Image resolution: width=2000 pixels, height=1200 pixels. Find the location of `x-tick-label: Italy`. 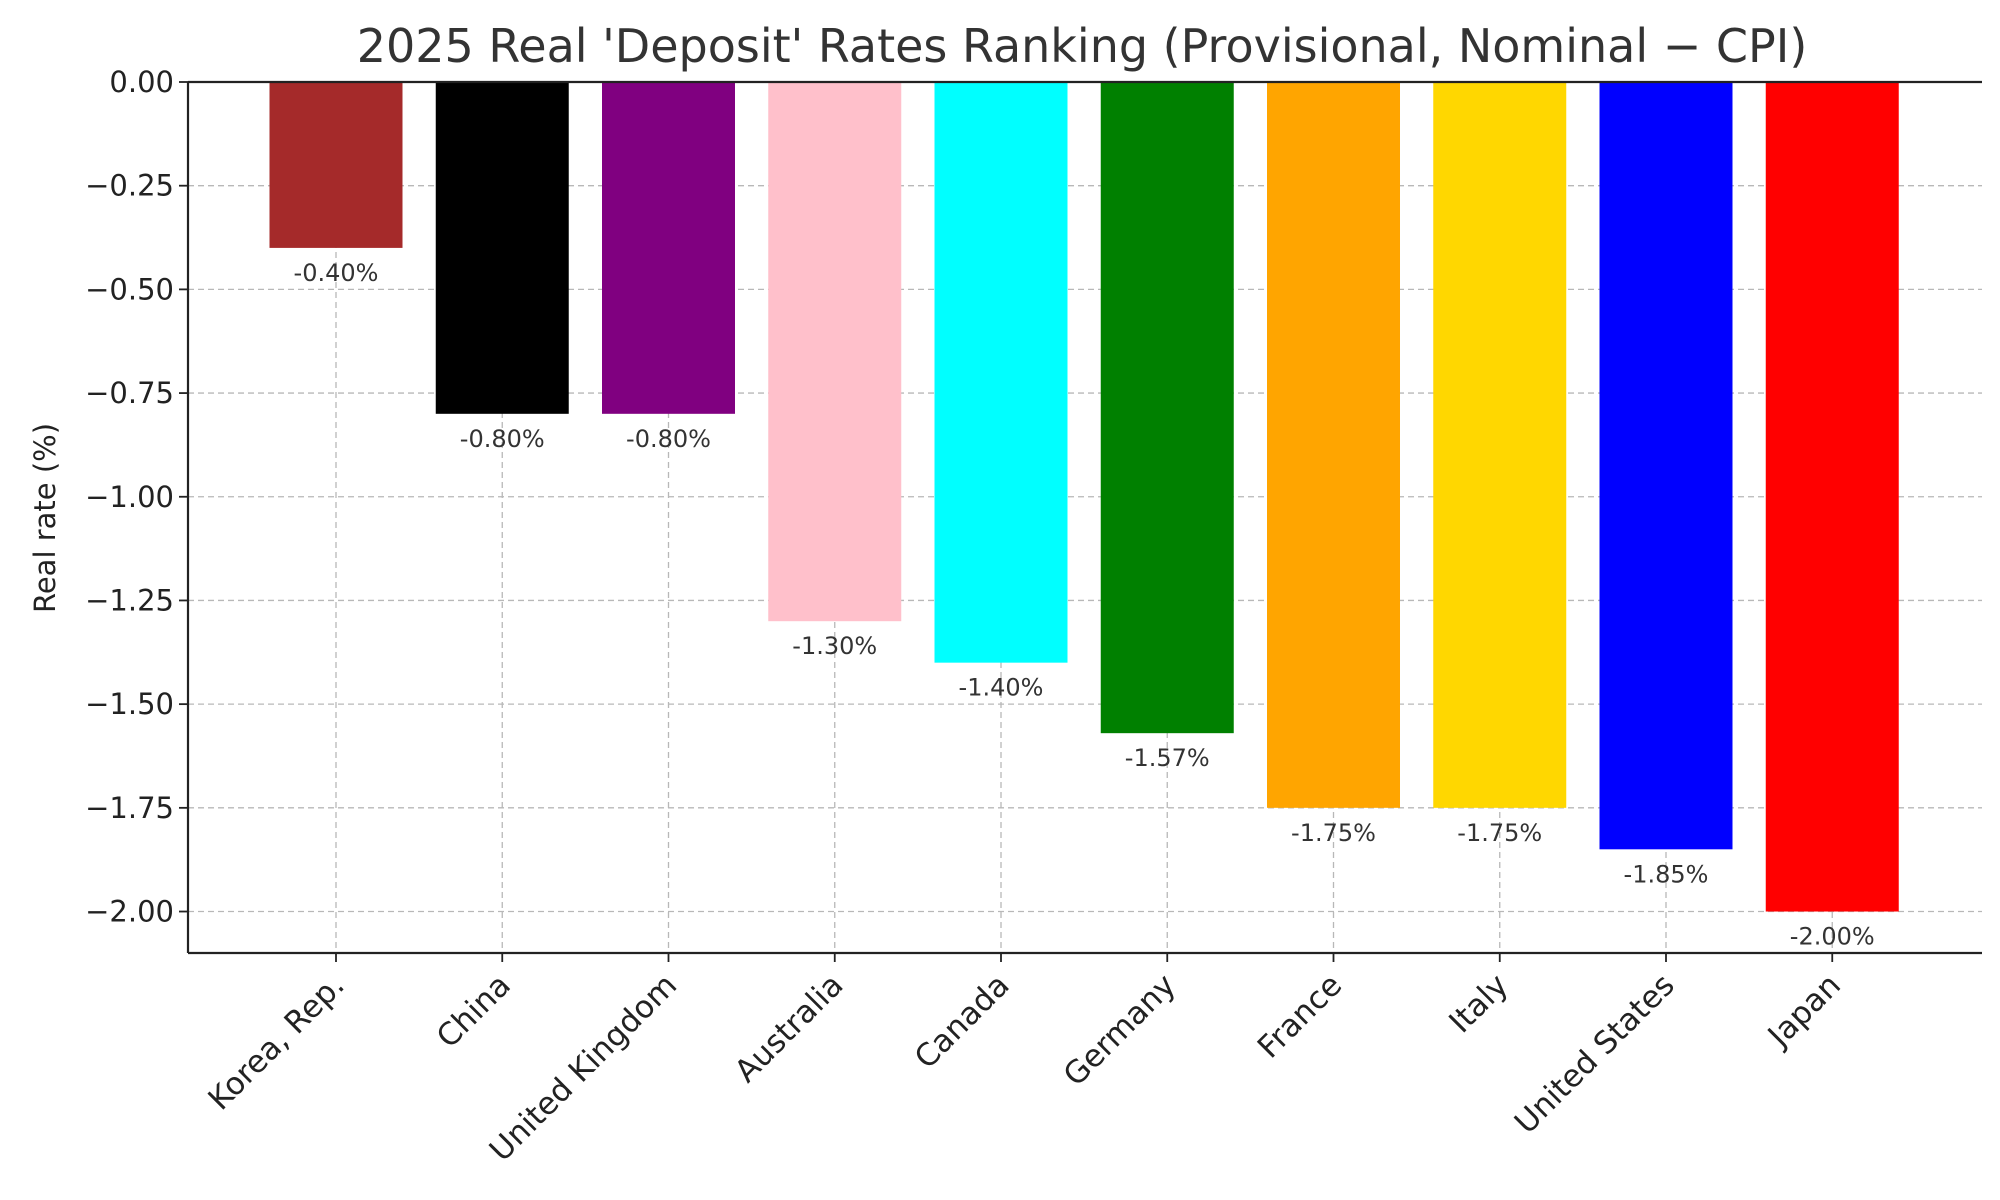

x-tick-label: Italy is located at coordinates (1478, 1003).